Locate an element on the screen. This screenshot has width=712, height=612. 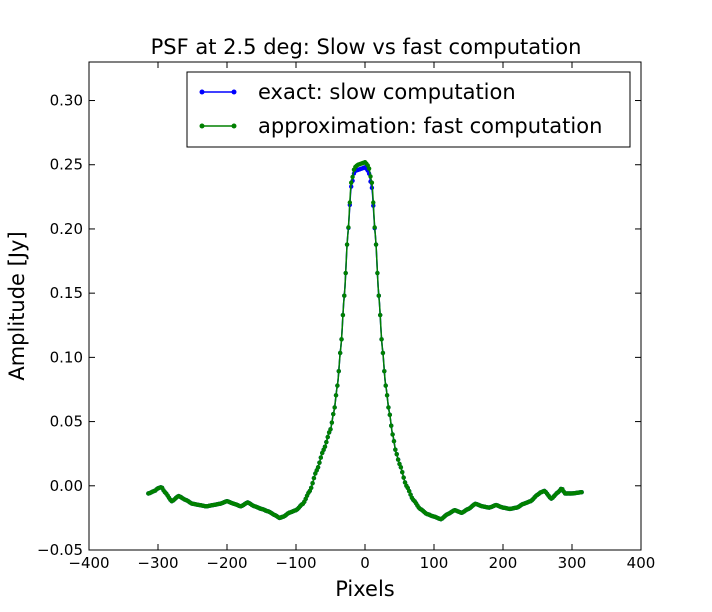
y-tick-label: 0.25 is located at coordinates (66, 165).